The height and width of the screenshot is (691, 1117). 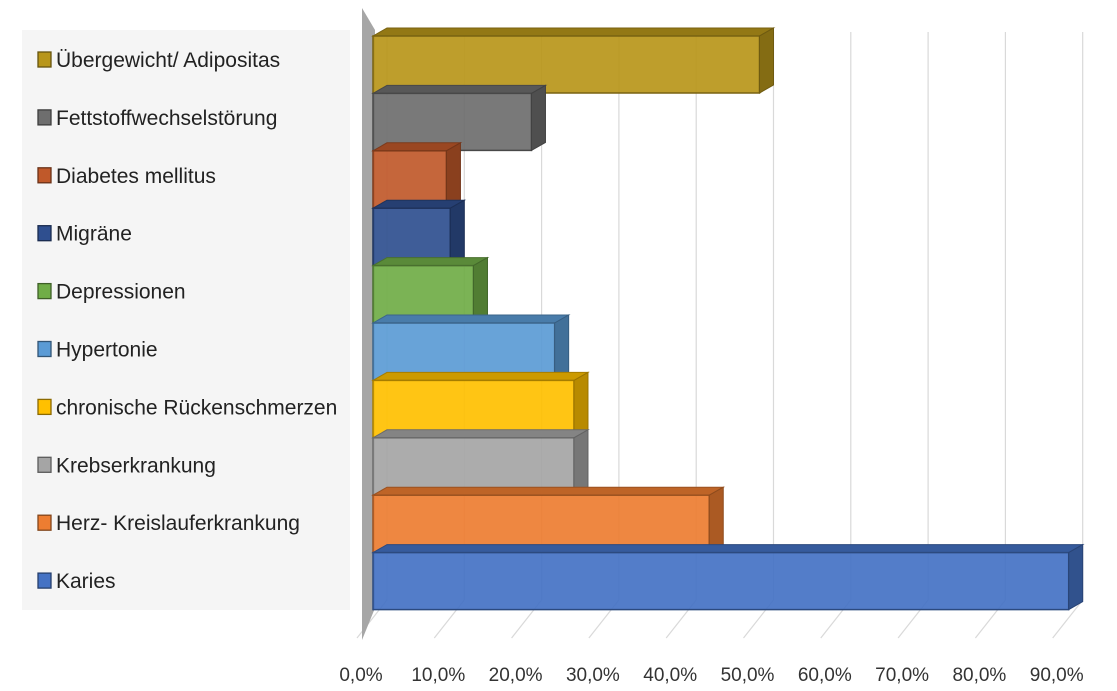 I want to click on x-tick-label: 40,0%, so click(x=670, y=675).